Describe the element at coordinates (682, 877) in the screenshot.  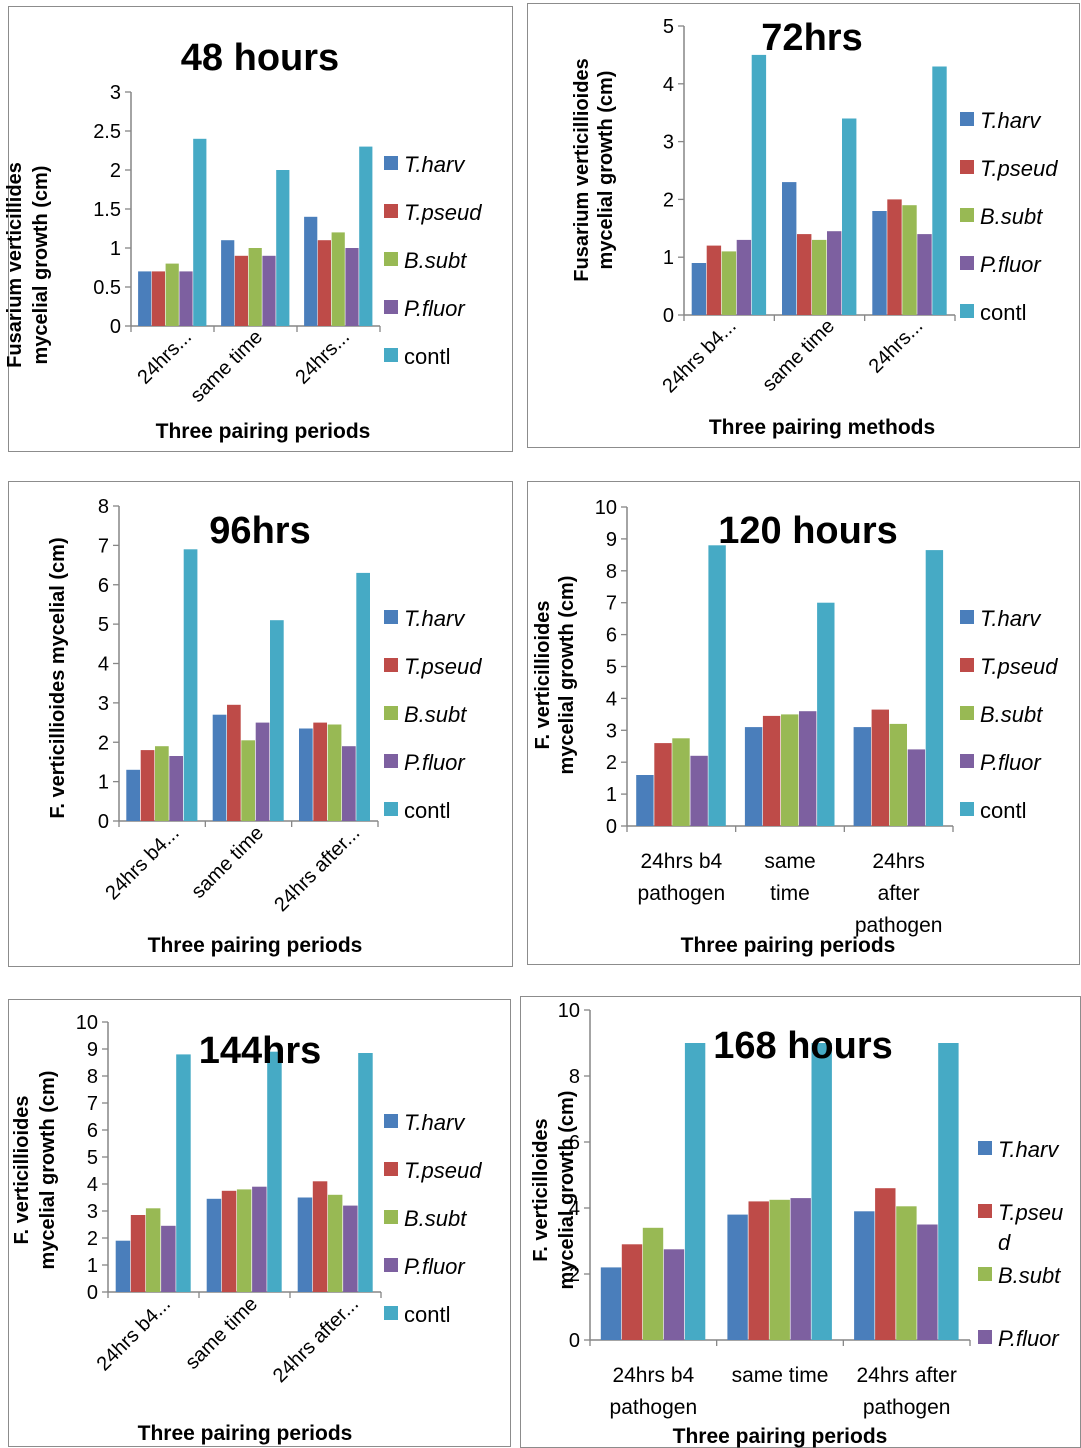
I see `chart4-x-tick-label: 24hrs b4 pathogen` at that location.